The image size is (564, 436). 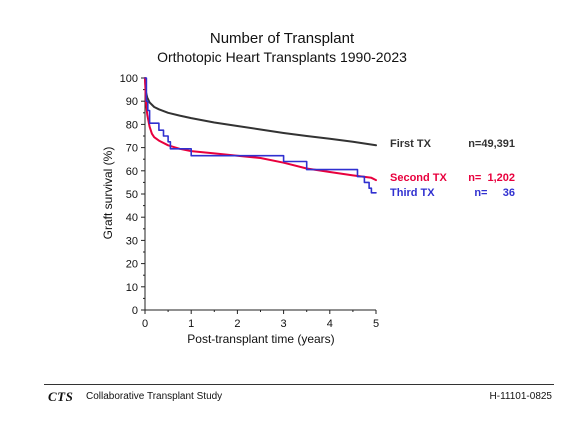 What do you see at coordinates (132, 102) in the screenshot?
I see `y-tick-label: 90` at bounding box center [132, 102].